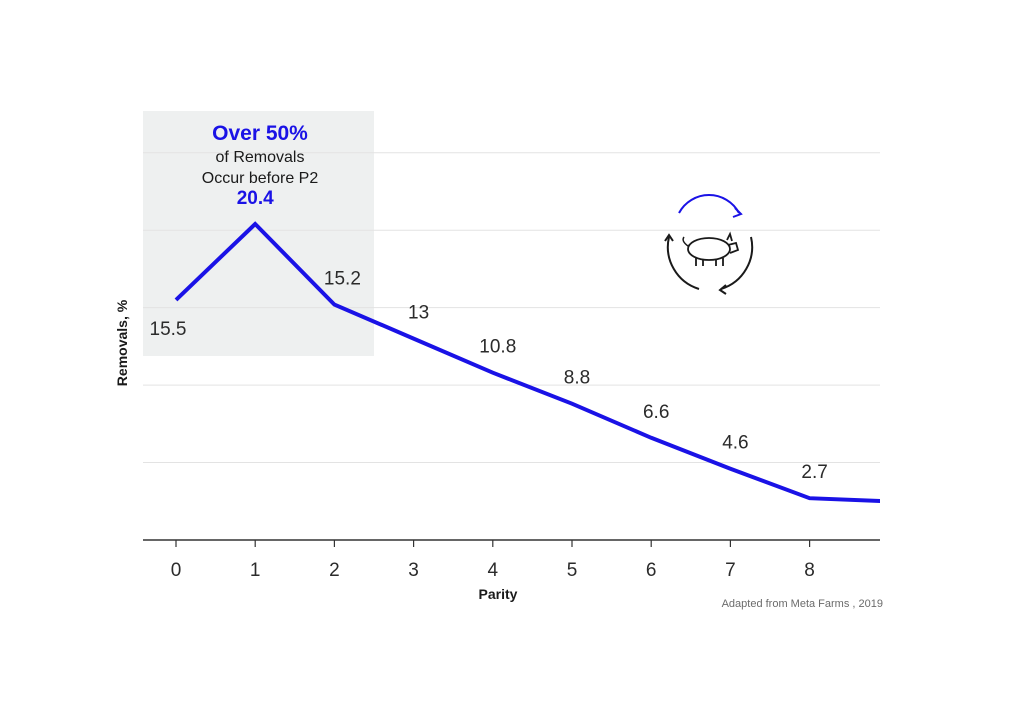  I want to click on data-label: 15.2, so click(342, 279).